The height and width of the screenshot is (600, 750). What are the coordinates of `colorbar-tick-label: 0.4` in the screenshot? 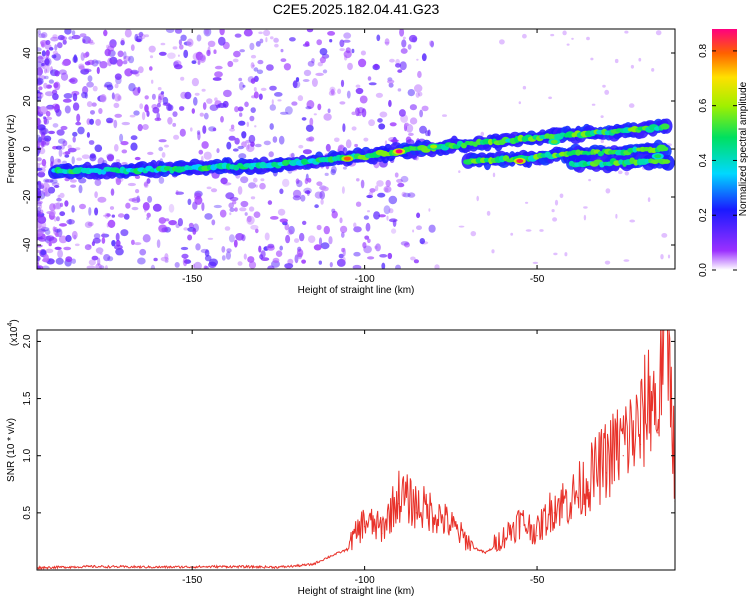 It's located at (703, 160).